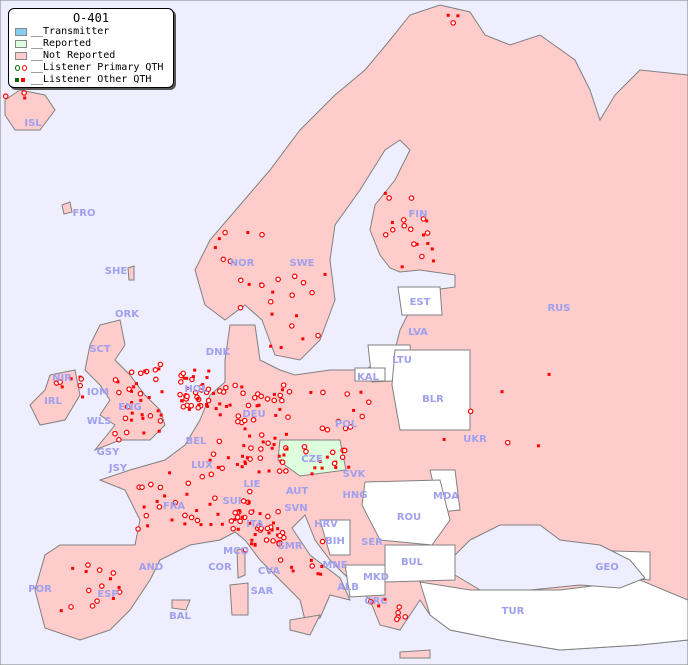 This screenshot has height=665, width=688. What do you see at coordinates (242, 263) in the screenshot?
I see `country-label-nor: NOR` at bounding box center [242, 263].